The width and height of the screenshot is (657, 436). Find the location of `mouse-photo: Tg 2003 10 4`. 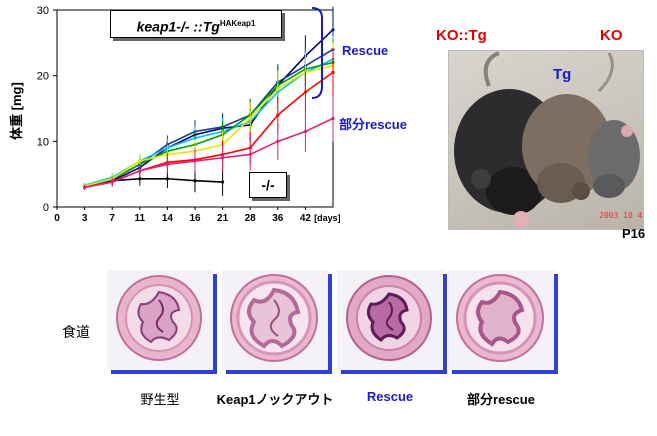

mouse-photo: Tg 2003 10 4 is located at coordinates (546, 140).